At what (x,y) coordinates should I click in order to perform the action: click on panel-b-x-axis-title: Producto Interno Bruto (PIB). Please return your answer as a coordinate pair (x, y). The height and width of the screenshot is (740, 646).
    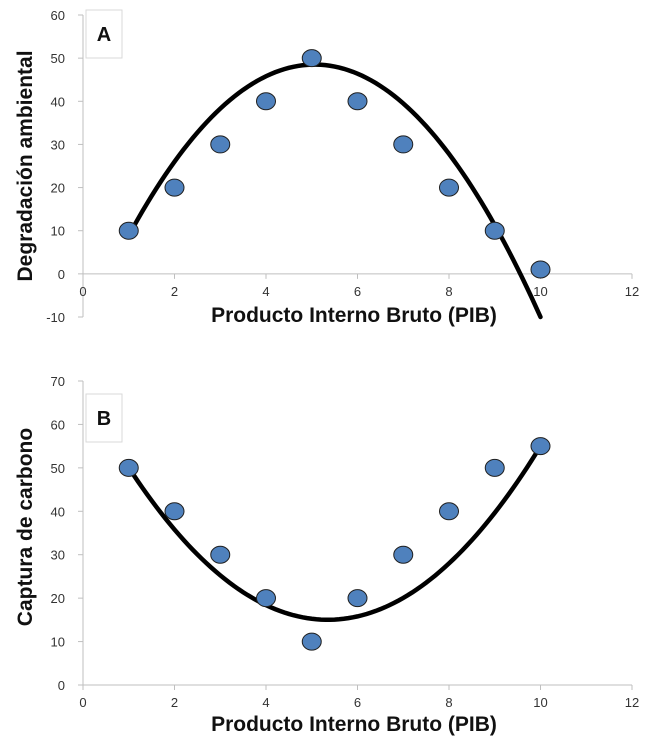
    Looking at the image, I should click on (354, 724).